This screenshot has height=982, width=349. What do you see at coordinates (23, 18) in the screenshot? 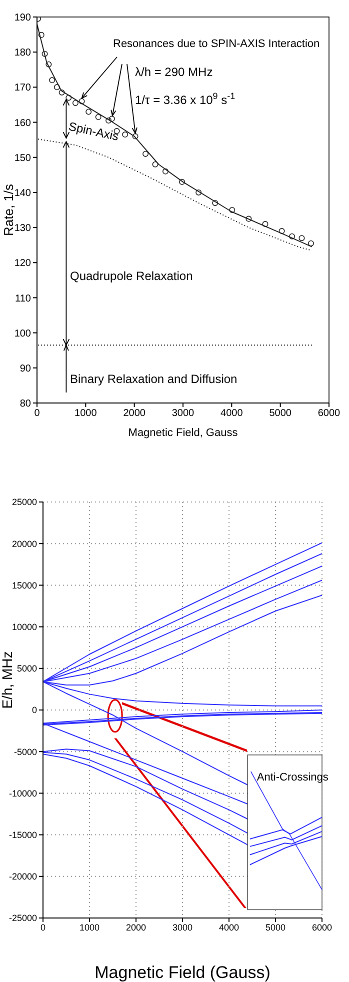
I see `y-tick-label: 190` at bounding box center [23, 18].